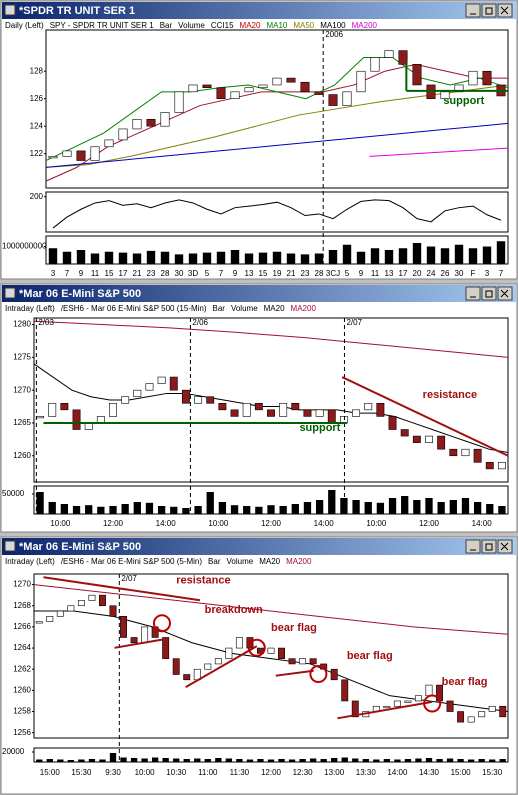 The height and width of the screenshot is (795, 518). Describe the element at coordinates (361, 273) in the screenshot. I see `x-tick-label: 9` at that location.